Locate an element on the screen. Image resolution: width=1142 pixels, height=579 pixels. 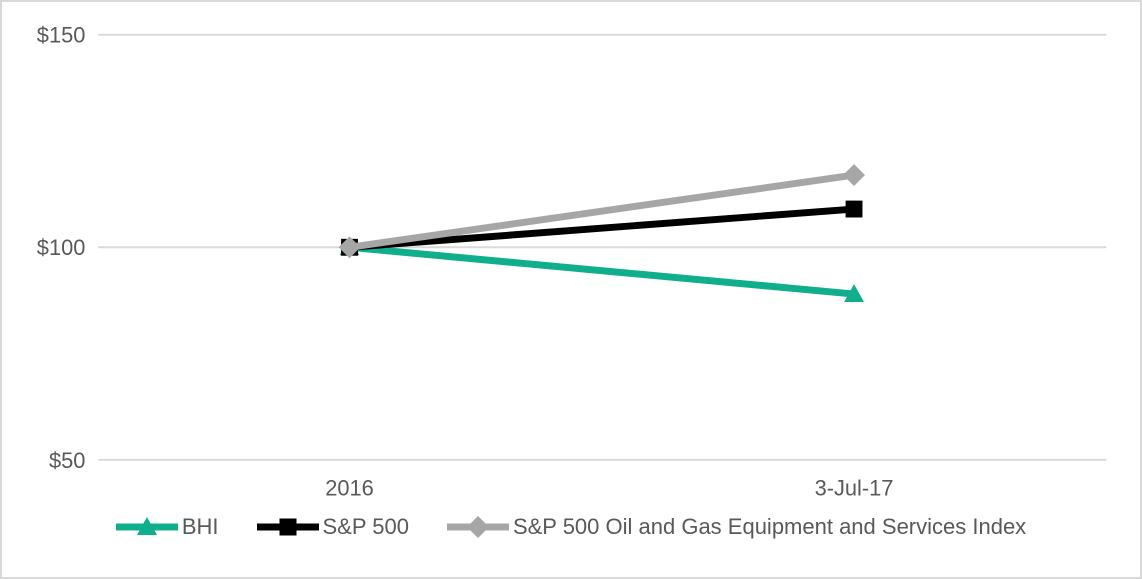
legend-item-s-p-500: S&P 500 is located at coordinates (332, 527).